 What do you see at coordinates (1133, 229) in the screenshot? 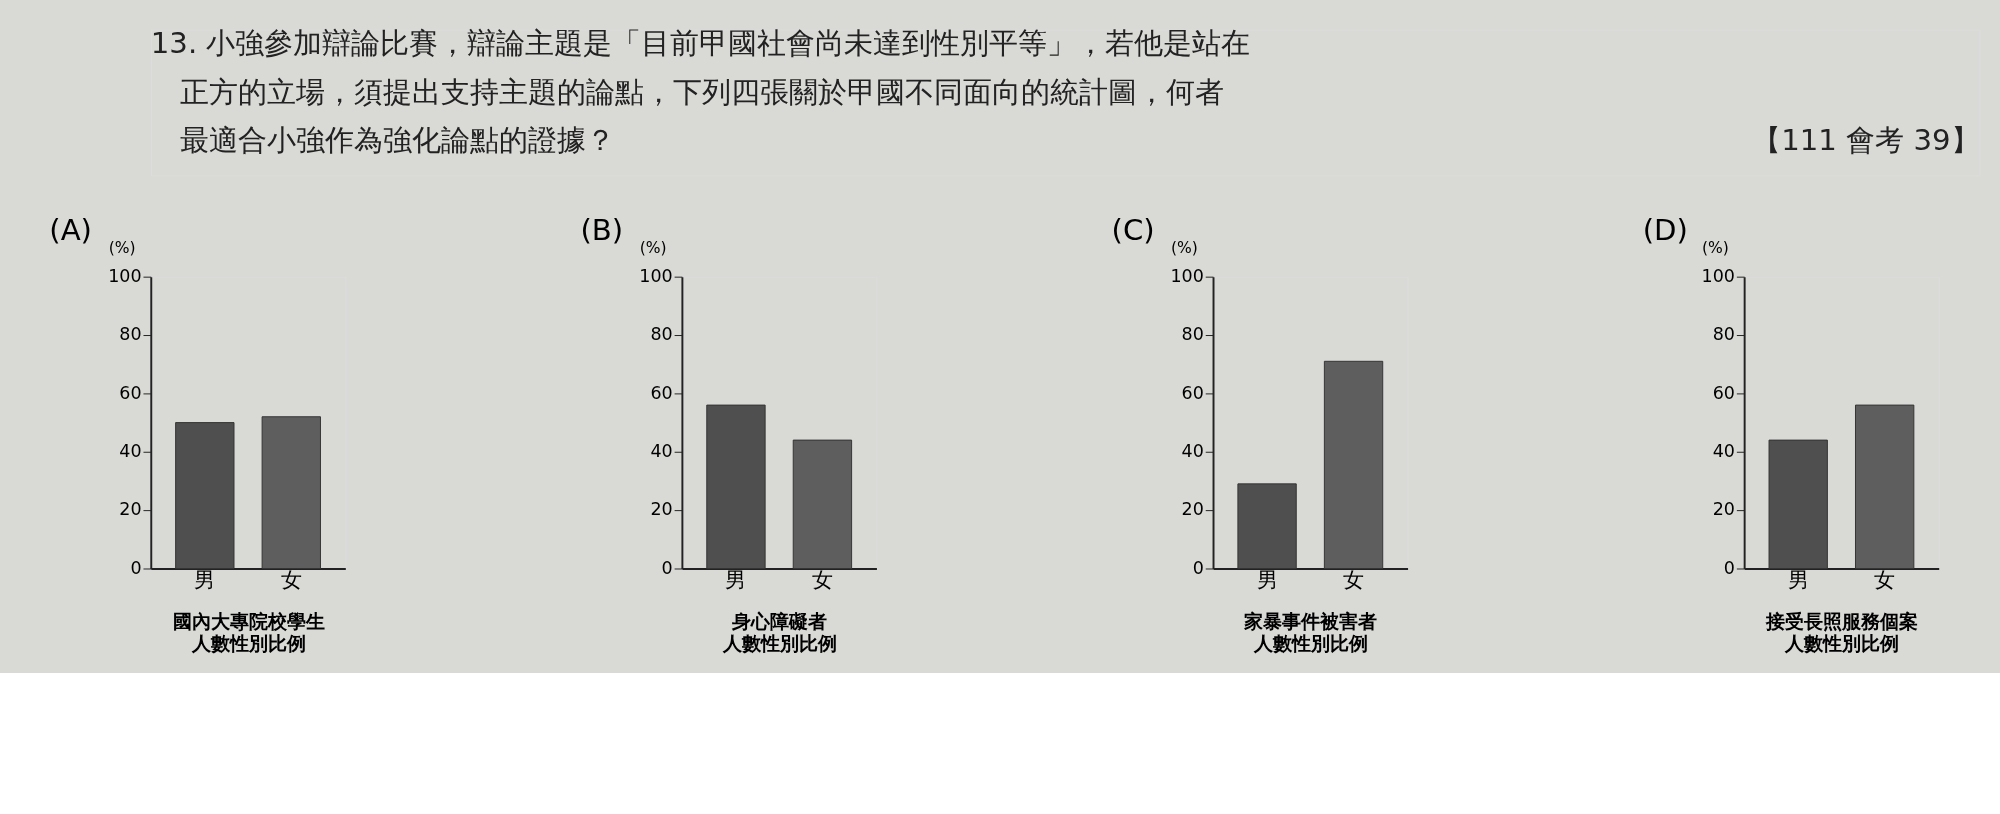
I see `chart-title: (C)` at bounding box center [1133, 229].